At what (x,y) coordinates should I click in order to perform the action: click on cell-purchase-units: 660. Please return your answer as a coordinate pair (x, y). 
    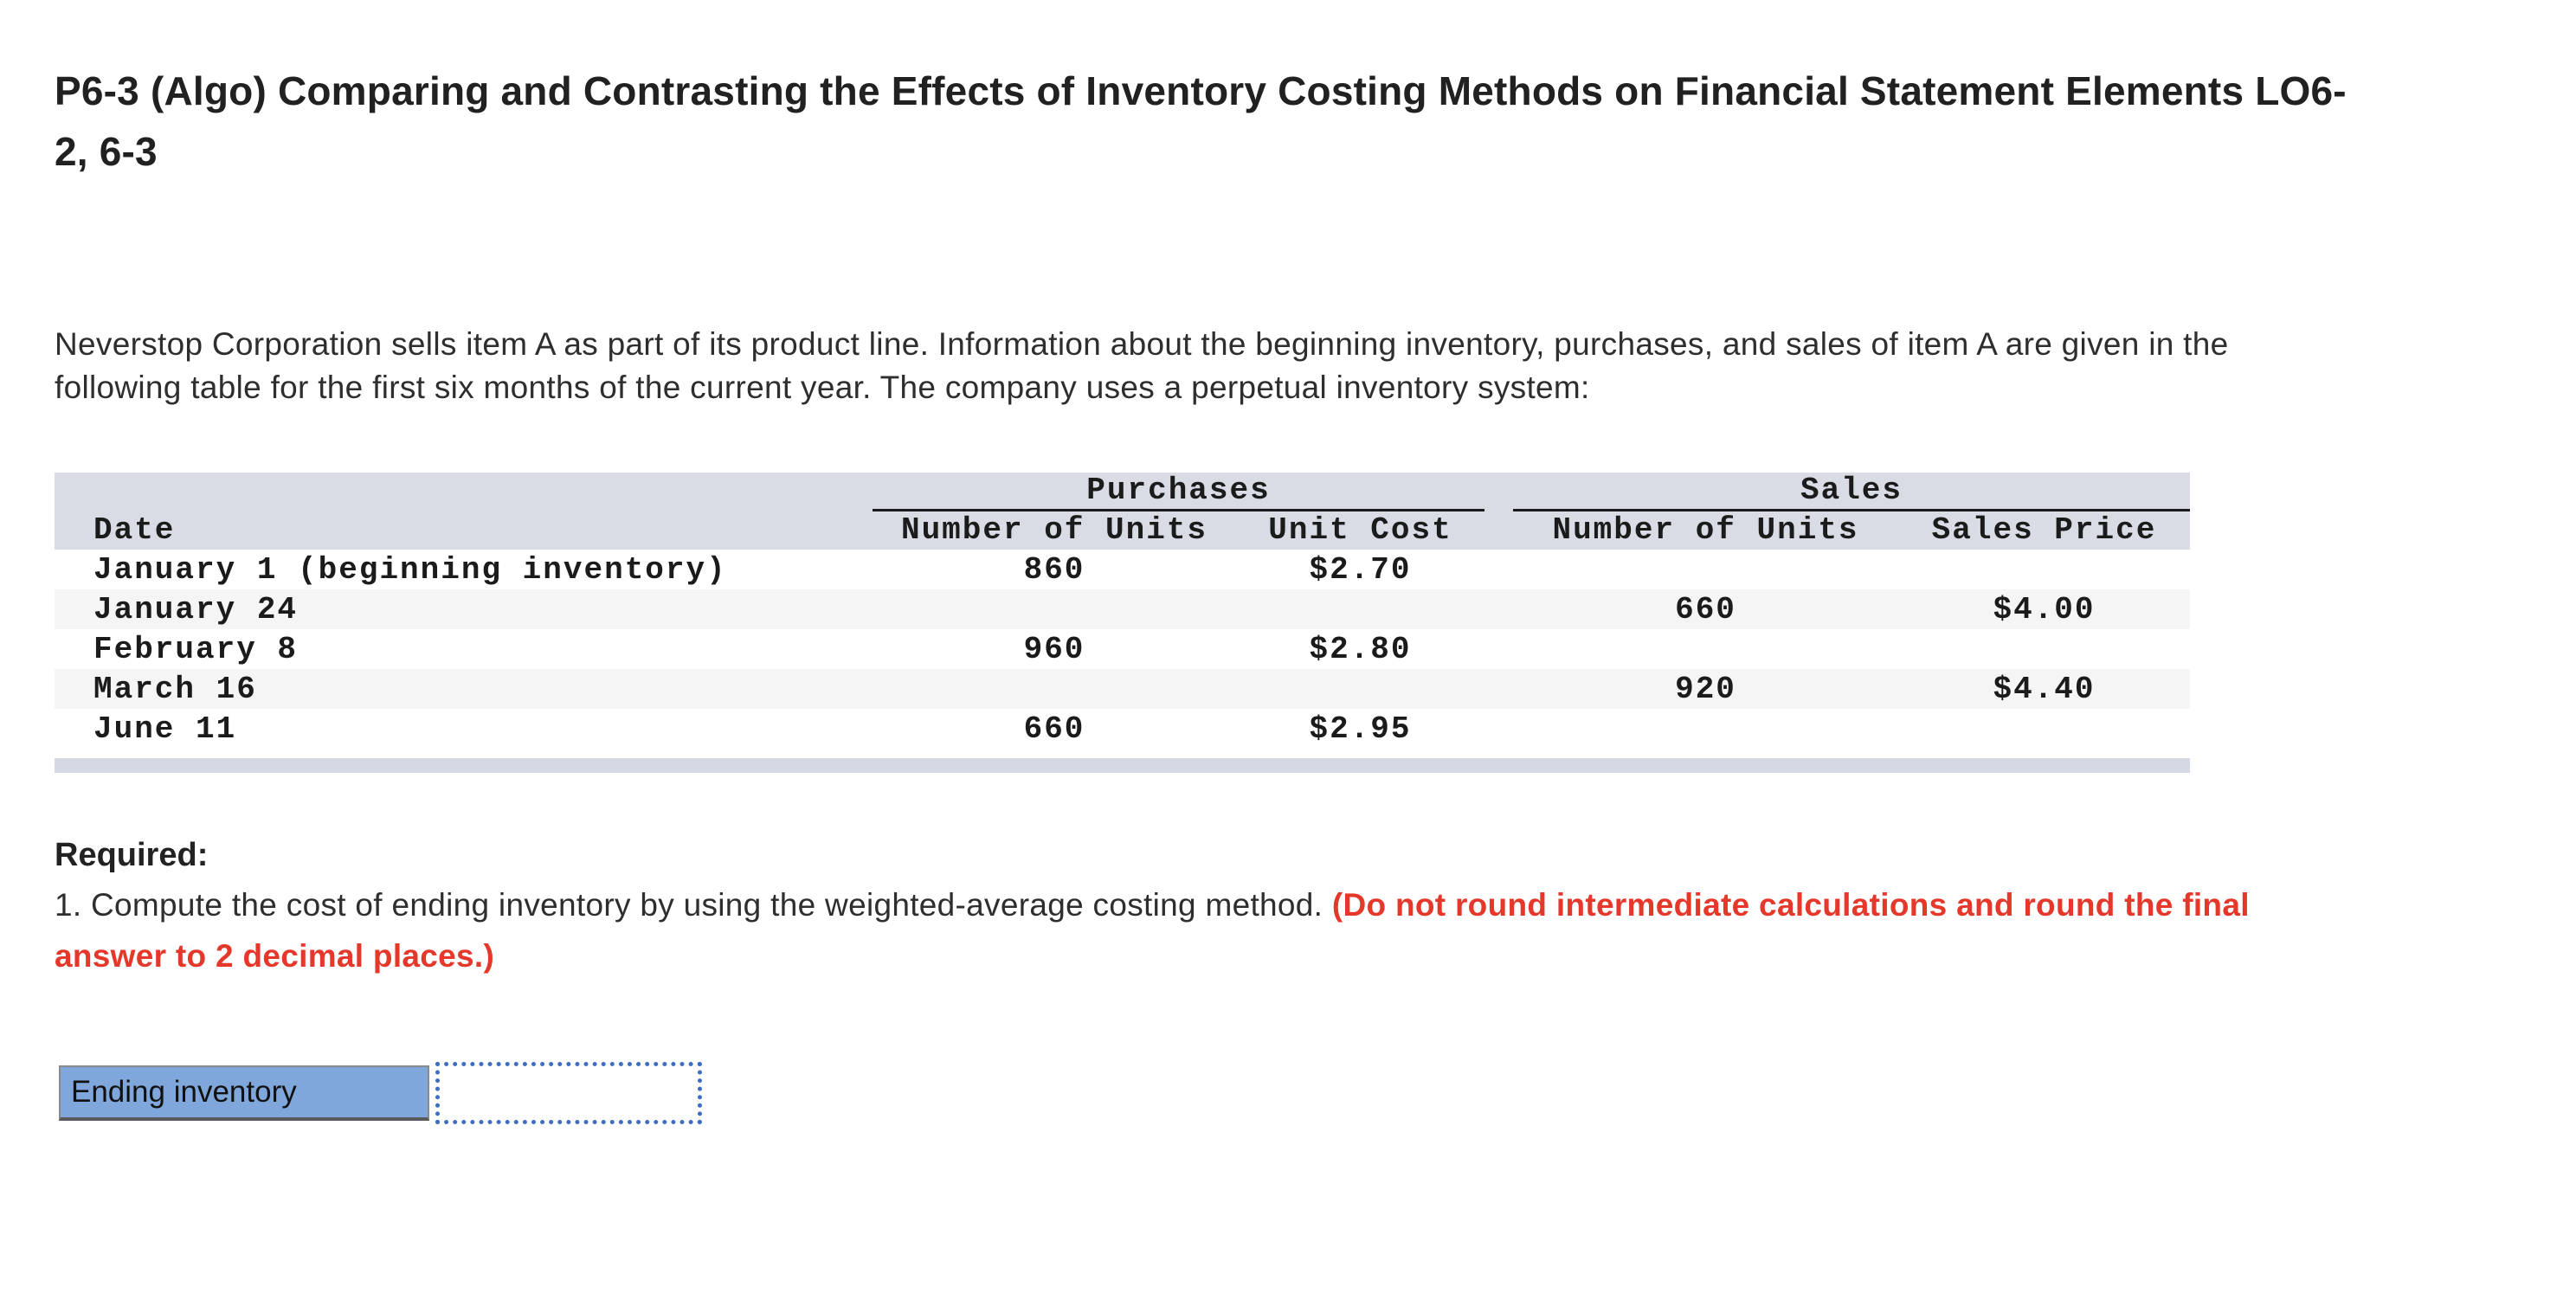
    Looking at the image, I should click on (1054, 729).